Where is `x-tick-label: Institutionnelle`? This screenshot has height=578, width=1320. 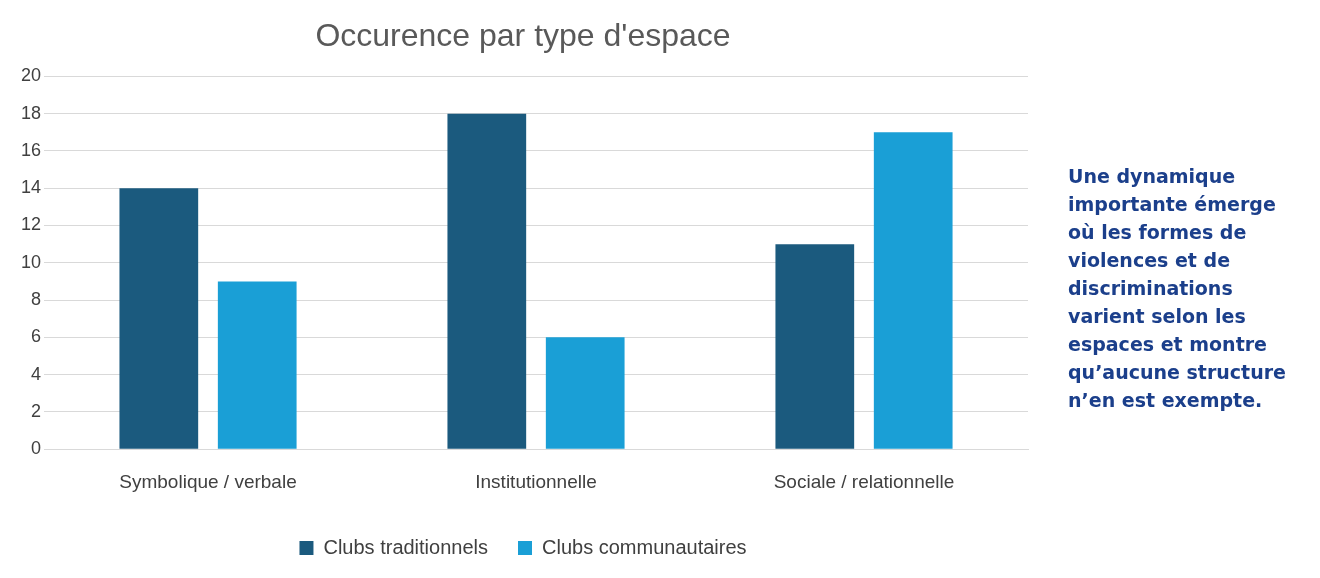 x-tick-label: Institutionnelle is located at coordinates (536, 481).